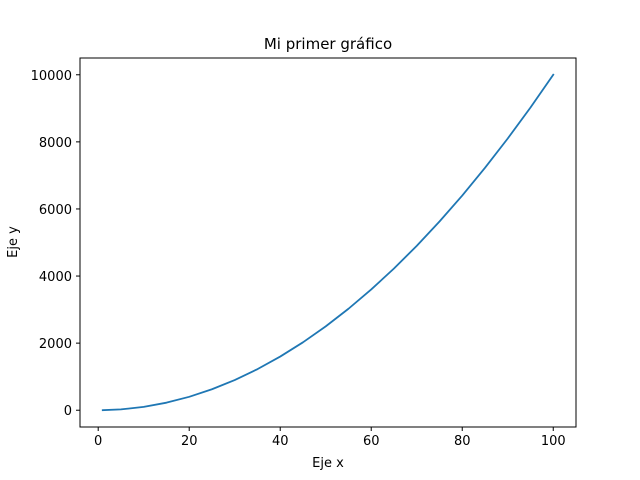 Image resolution: width=640 pixels, height=480 pixels. I want to click on y-tick-label: 2000, so click(55, 344).